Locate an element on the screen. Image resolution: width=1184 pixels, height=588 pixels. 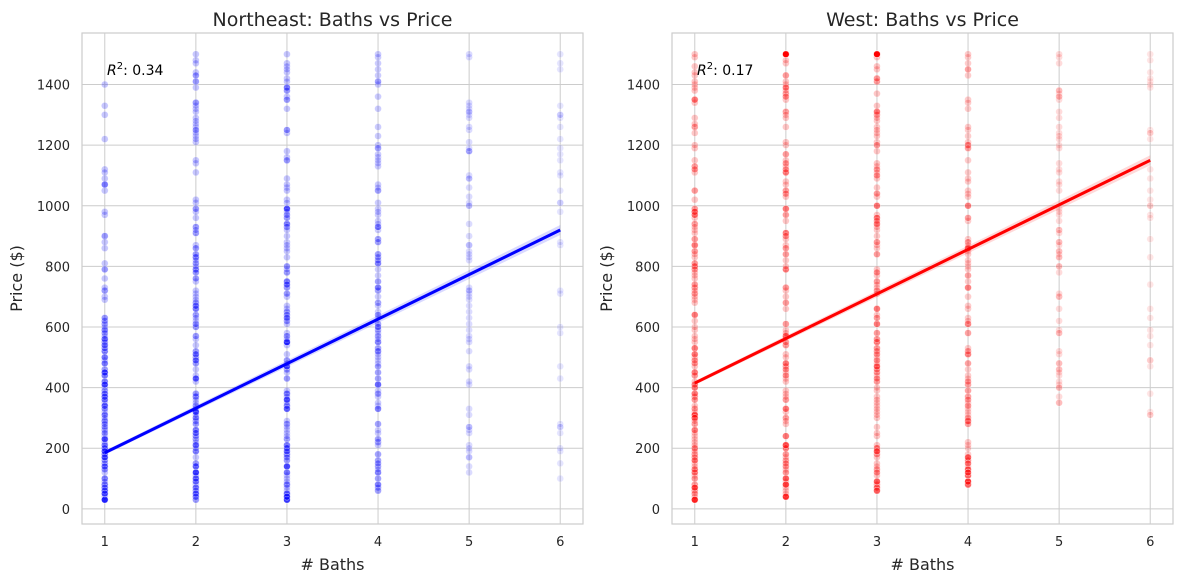
r-squared-symbol: R is located at coordinates (702, 71).